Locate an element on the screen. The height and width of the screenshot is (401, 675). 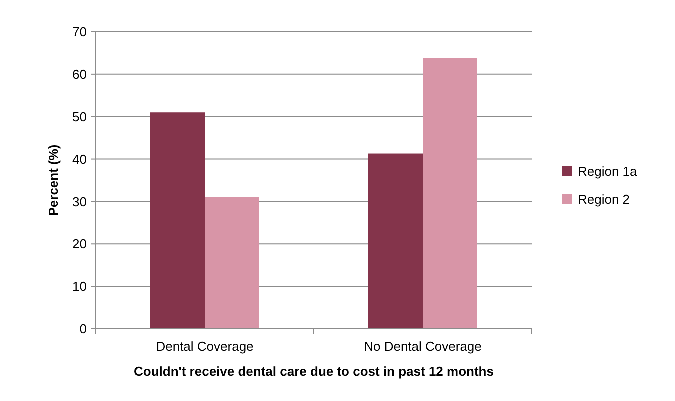
y-tick-label: 50 is located at coordinates (79, 116).